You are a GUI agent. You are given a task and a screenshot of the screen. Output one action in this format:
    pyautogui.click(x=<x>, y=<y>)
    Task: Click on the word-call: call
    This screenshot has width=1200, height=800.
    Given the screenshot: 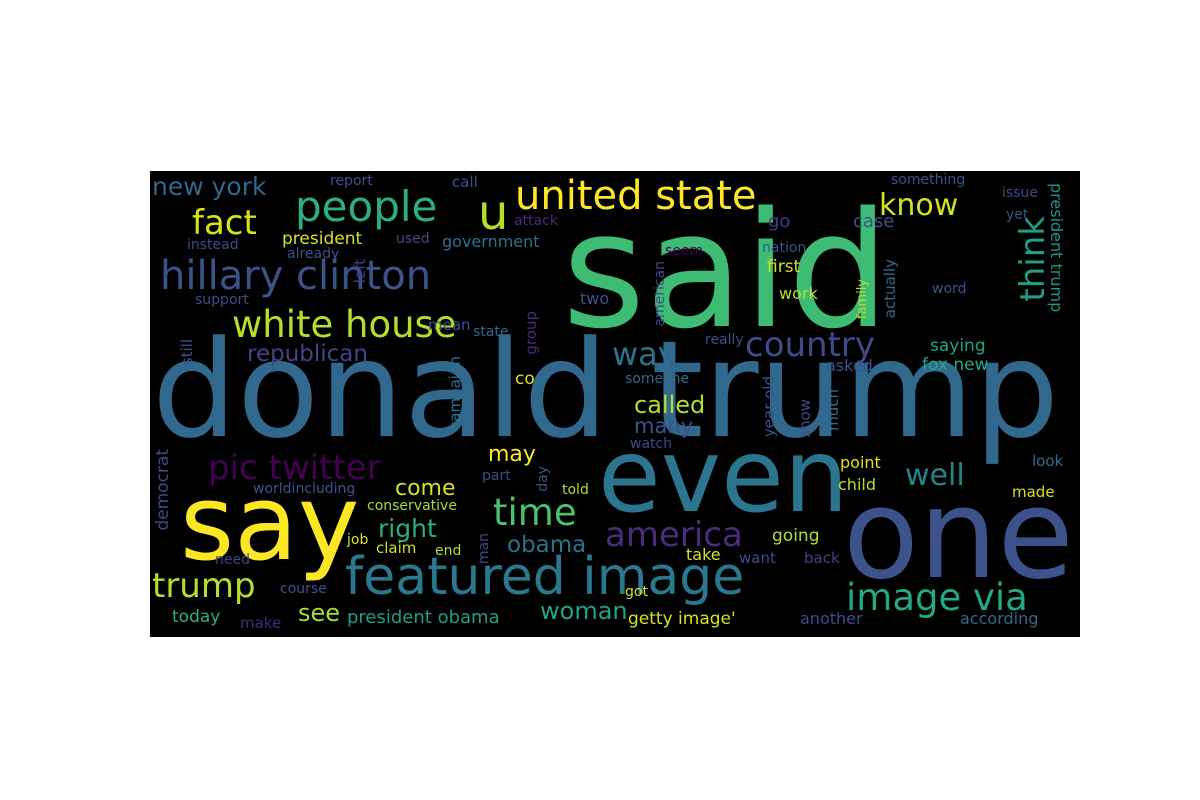 What is the action you would take?
    pyautogui.click(x=465, y=182)
    